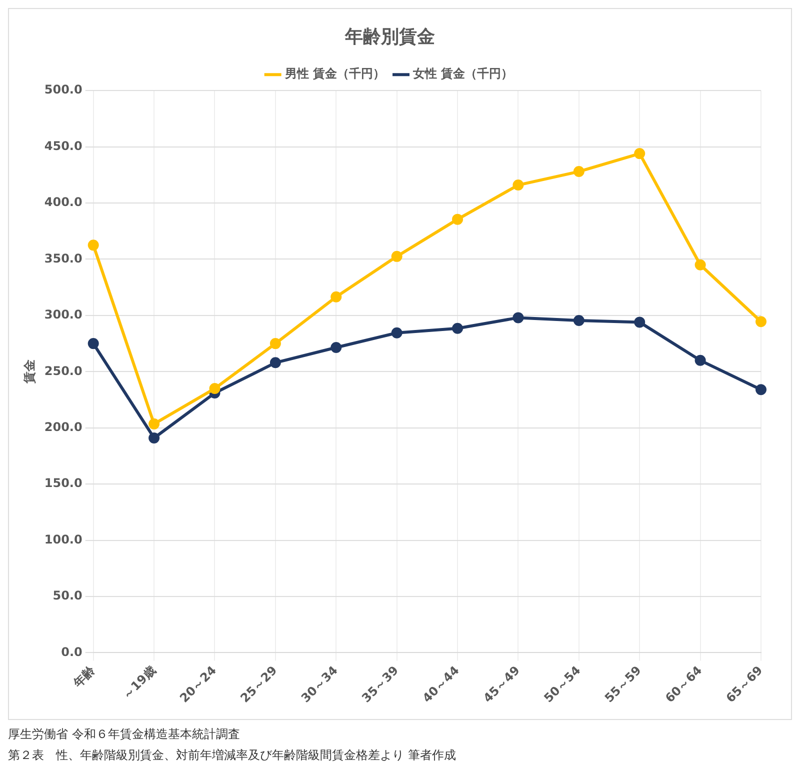 The height and width of the screenshot is (779, 800). Describe the element at coordinates (335, 73) in the screenshot. I see `legend-label: 男性 賃金（千円）` at that location.